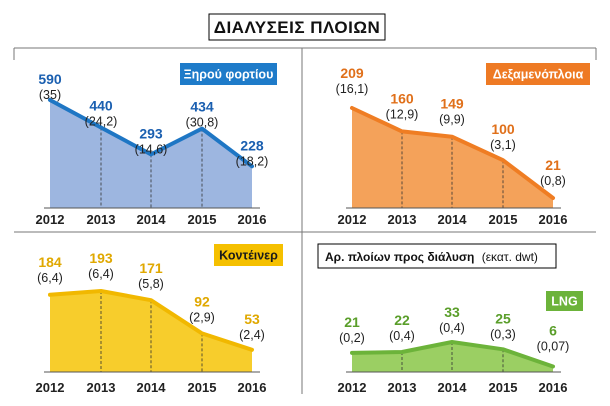 This screenshot has width=610, height=406. What do you see at coordinates (452, 312) in the screenshot?
I see `value-label: 33` at bounding box center [452, 312].